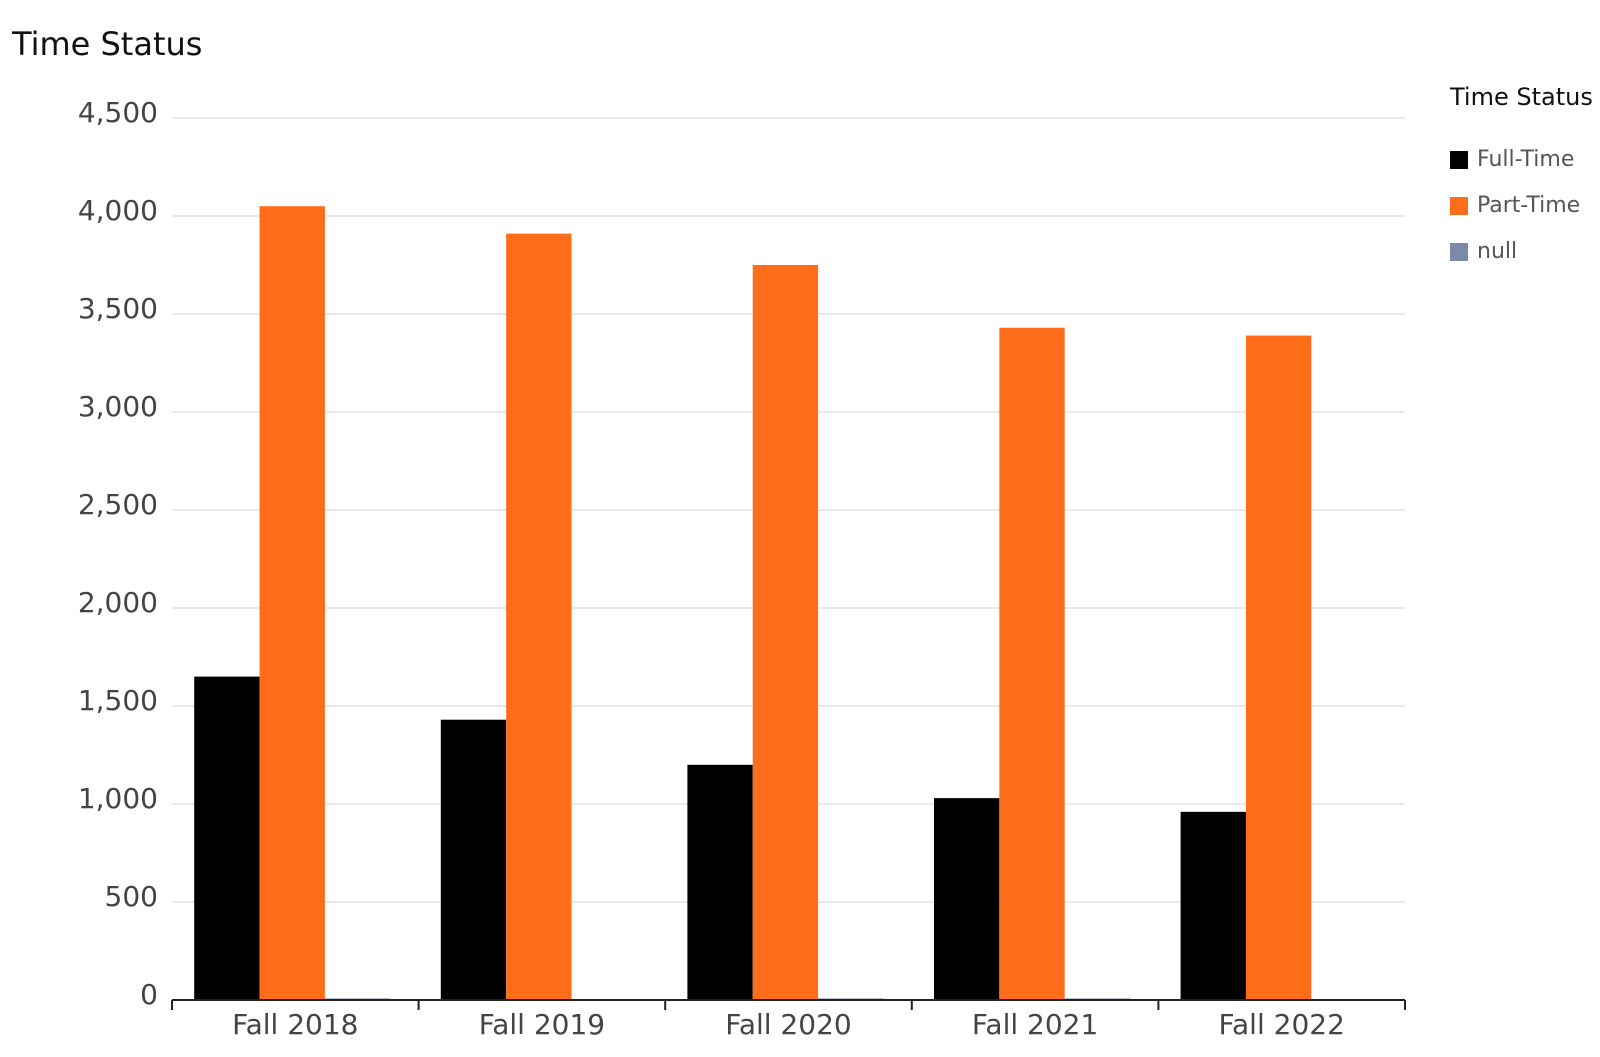 Image resolution: width=1600 pixels, height=1057 pixels. What do you see at coordinates (131, 896) in the screenshot?
I see `y-tick-label: 500` at bounding box center [131, 896].